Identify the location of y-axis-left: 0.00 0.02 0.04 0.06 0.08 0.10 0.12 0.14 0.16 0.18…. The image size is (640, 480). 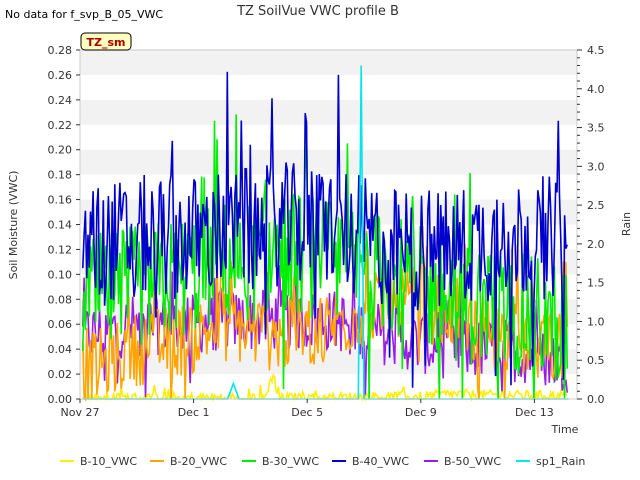
(64, 225).